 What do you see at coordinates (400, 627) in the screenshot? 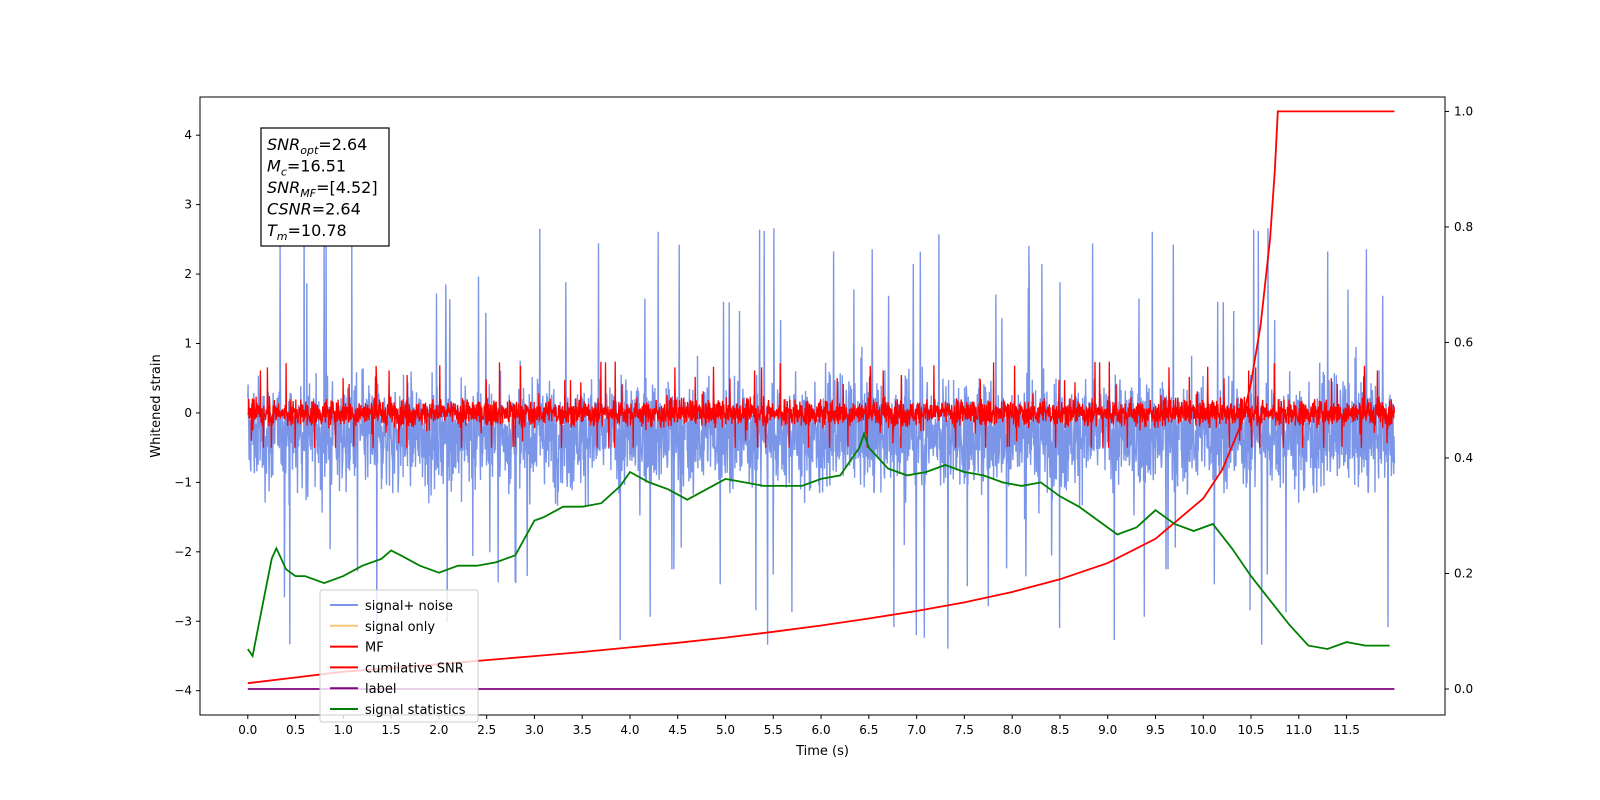
I see `legend-label: signal only` at bounding box center [400, 627].